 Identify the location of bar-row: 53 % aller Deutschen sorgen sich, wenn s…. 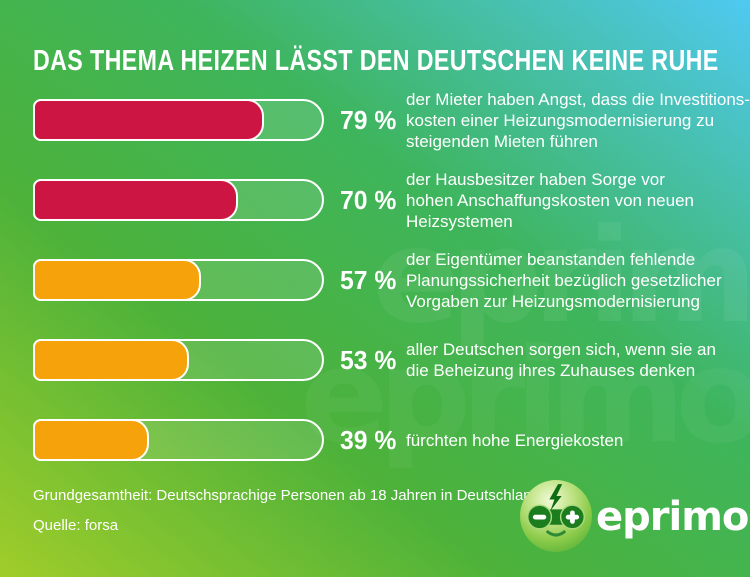
(375, 360).